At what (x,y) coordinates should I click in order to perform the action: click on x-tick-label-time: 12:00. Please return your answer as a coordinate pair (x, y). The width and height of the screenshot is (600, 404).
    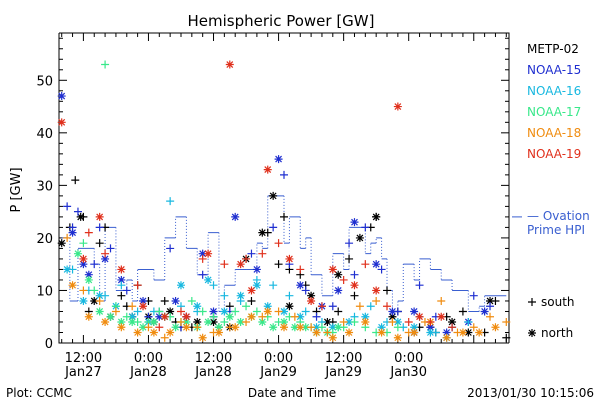
    Looking at the image, I should click on (213, 358).